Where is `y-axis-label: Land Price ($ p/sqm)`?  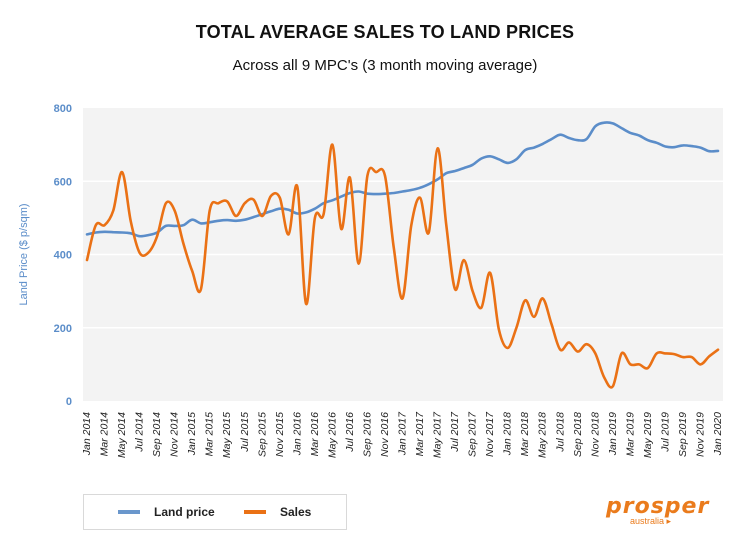 y-axis-label: Land Price ($ p/sqm) is located at coordinates (24, 254).